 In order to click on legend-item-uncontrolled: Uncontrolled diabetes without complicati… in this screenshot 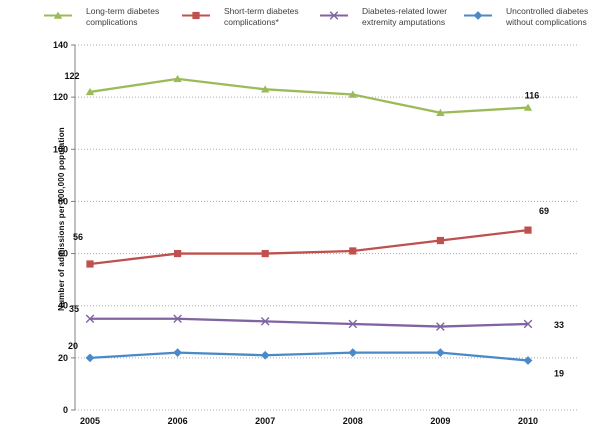, I will do `click(526, 17)`.